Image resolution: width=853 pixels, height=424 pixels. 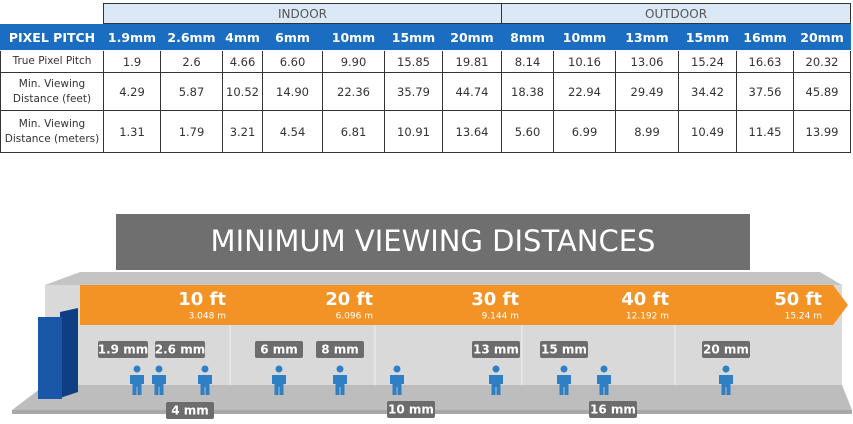 What do you see at coordinates (527, 37) in the screenshot?
I see `header-cell: 8mm` at bounding box center [527, 37].